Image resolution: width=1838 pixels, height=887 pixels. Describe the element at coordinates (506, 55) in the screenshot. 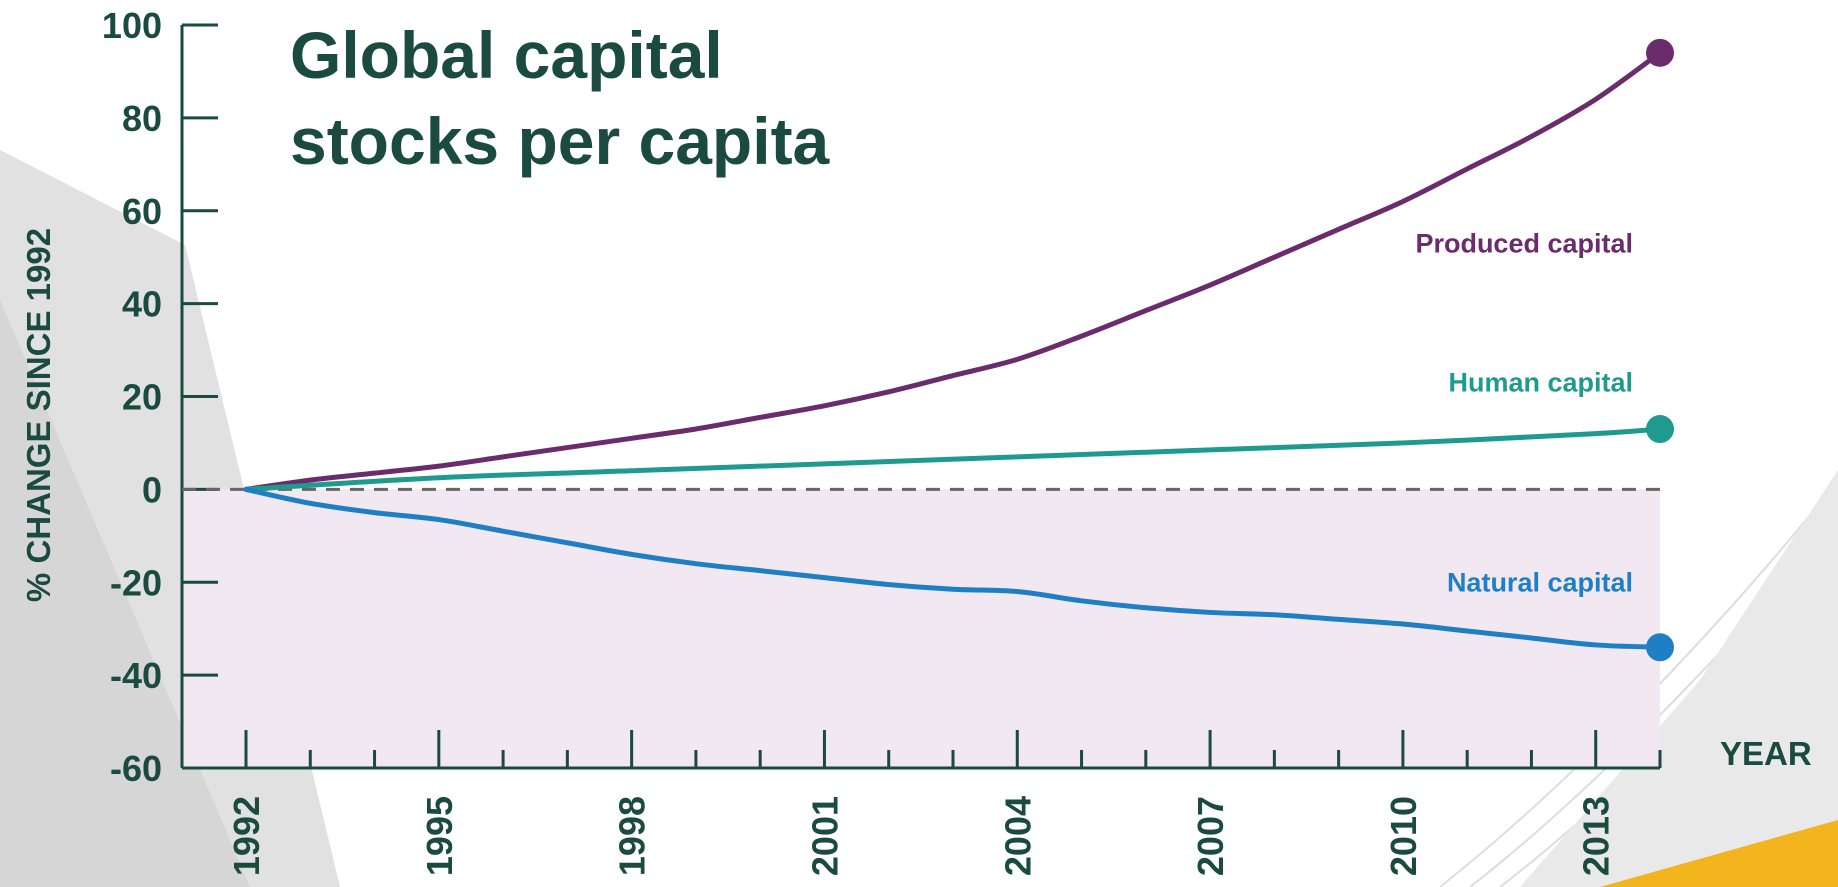

I see `chart-title-line-1: Global capital` at that location.